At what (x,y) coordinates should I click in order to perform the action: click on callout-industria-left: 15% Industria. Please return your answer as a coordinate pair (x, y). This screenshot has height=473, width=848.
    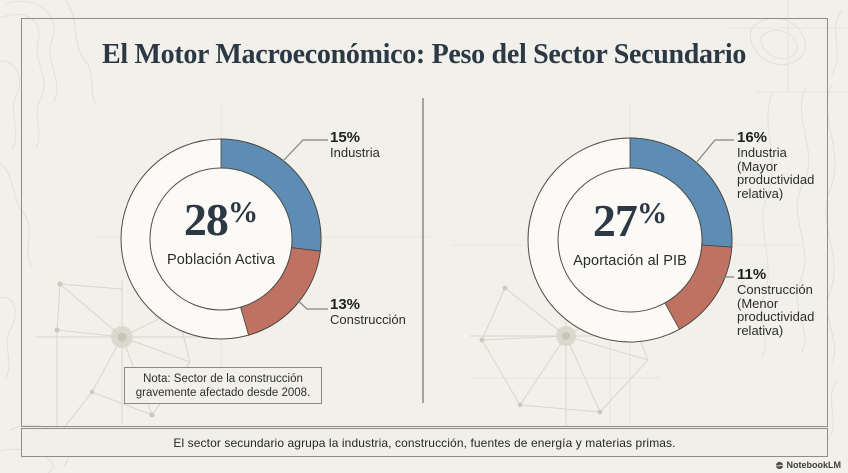
    Looking at the image, I should click on (355, 144).